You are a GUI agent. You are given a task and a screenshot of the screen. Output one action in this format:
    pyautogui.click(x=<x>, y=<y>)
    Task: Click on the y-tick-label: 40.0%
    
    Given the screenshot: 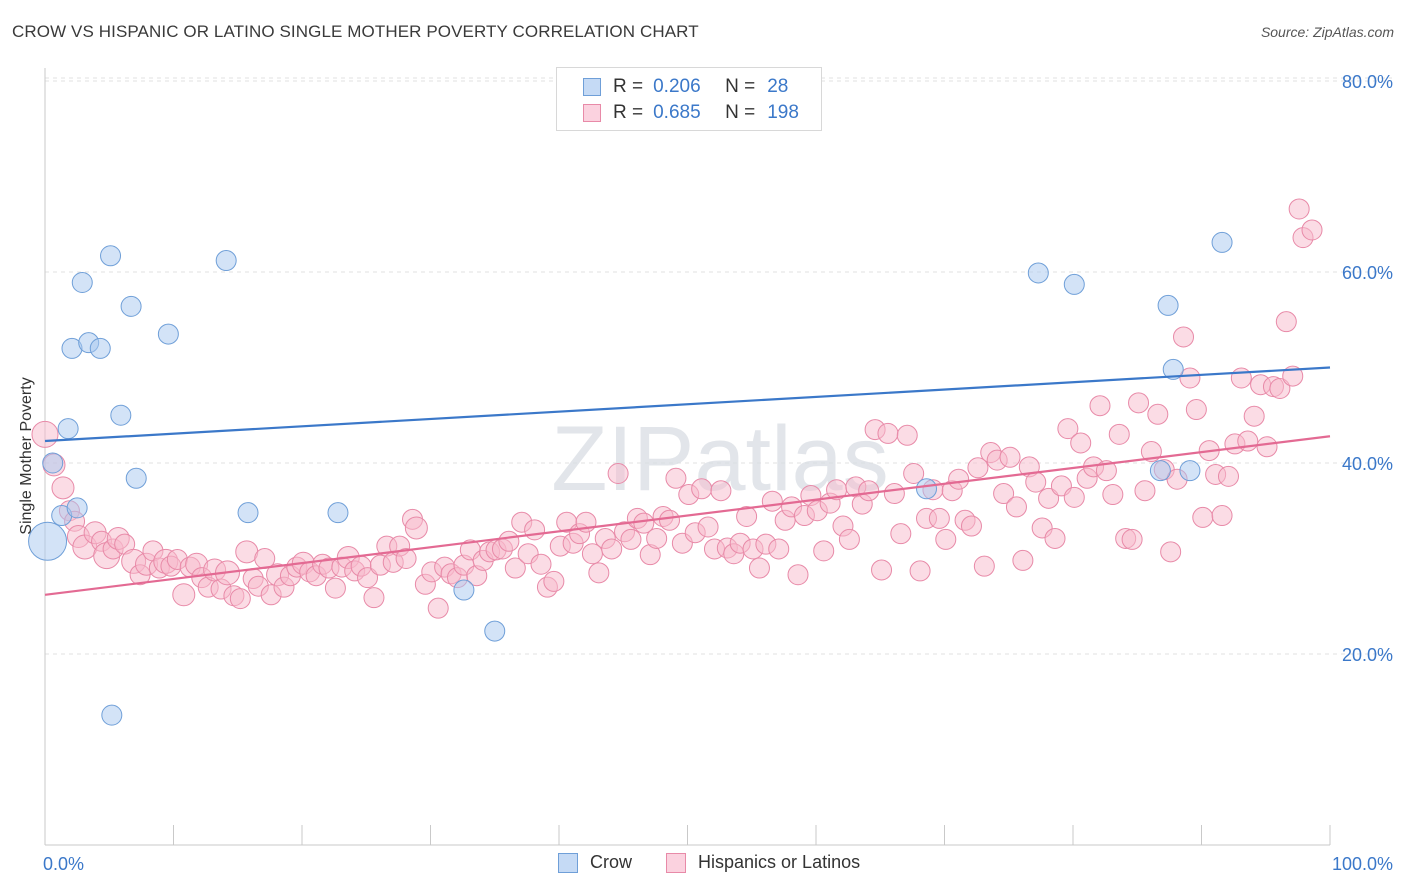 What is the action you would take?
    pyautogui.click(x=1367, y=464)
    